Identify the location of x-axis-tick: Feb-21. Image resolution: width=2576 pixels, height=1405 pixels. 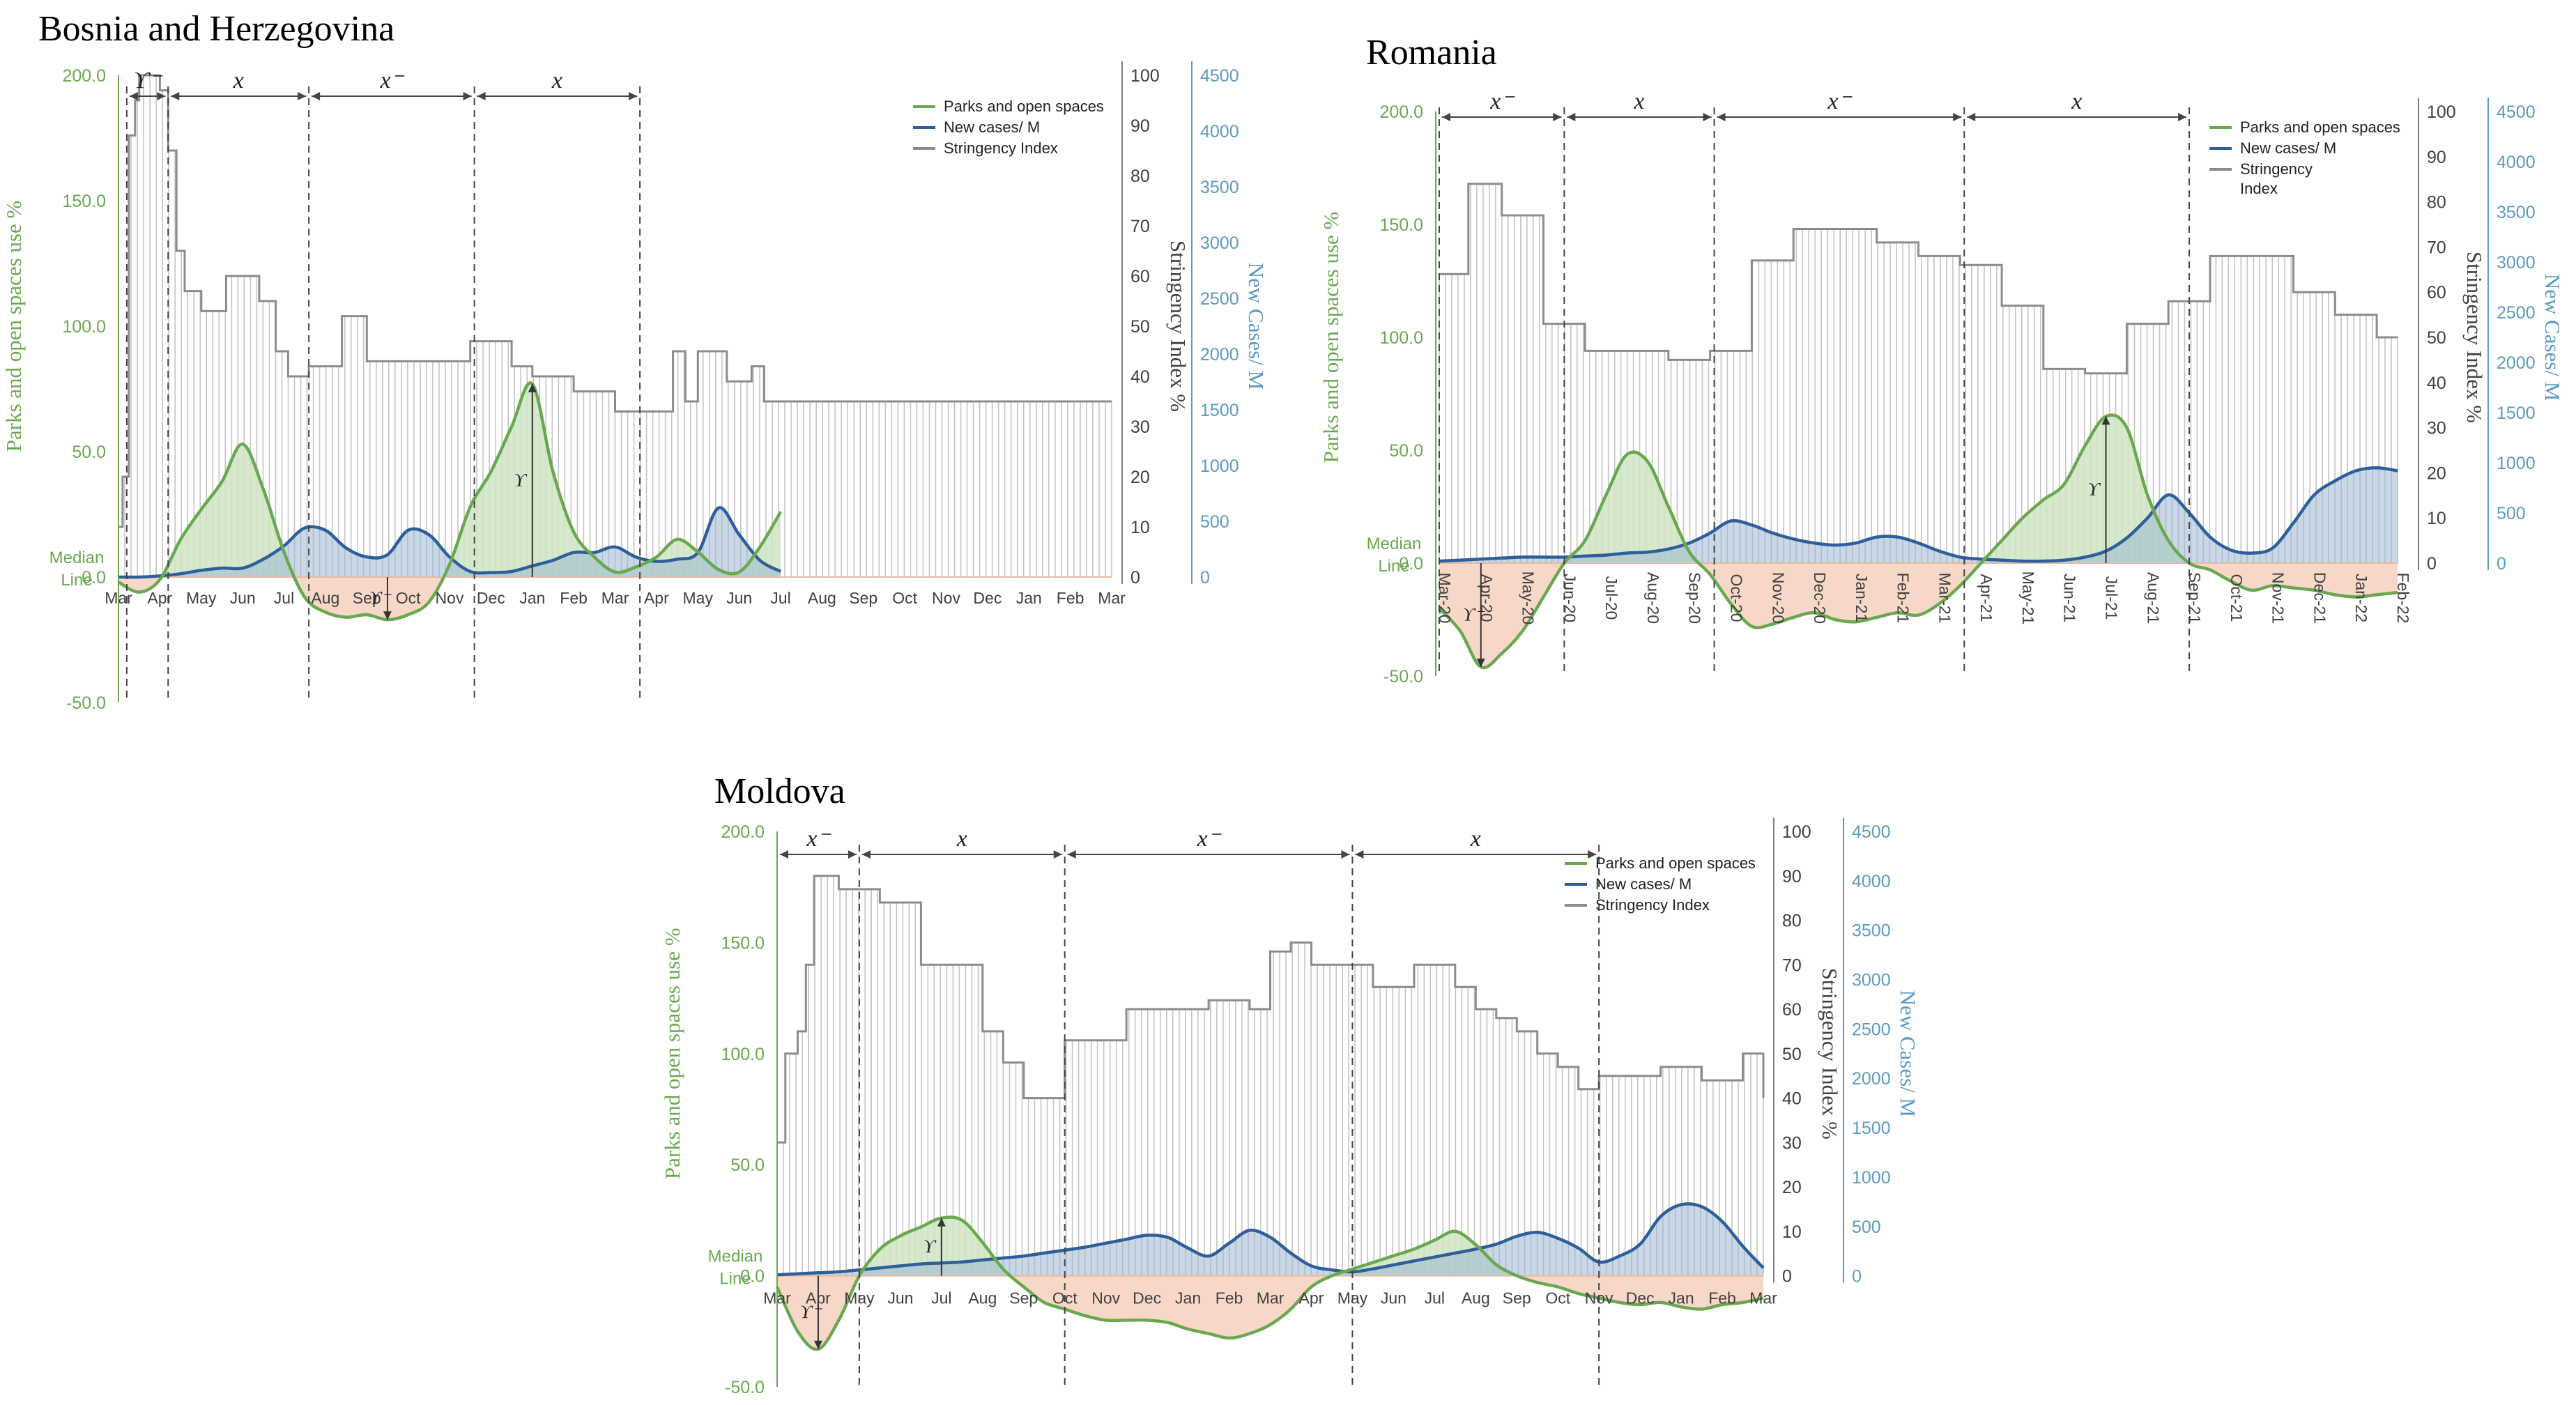
(1903, 598).